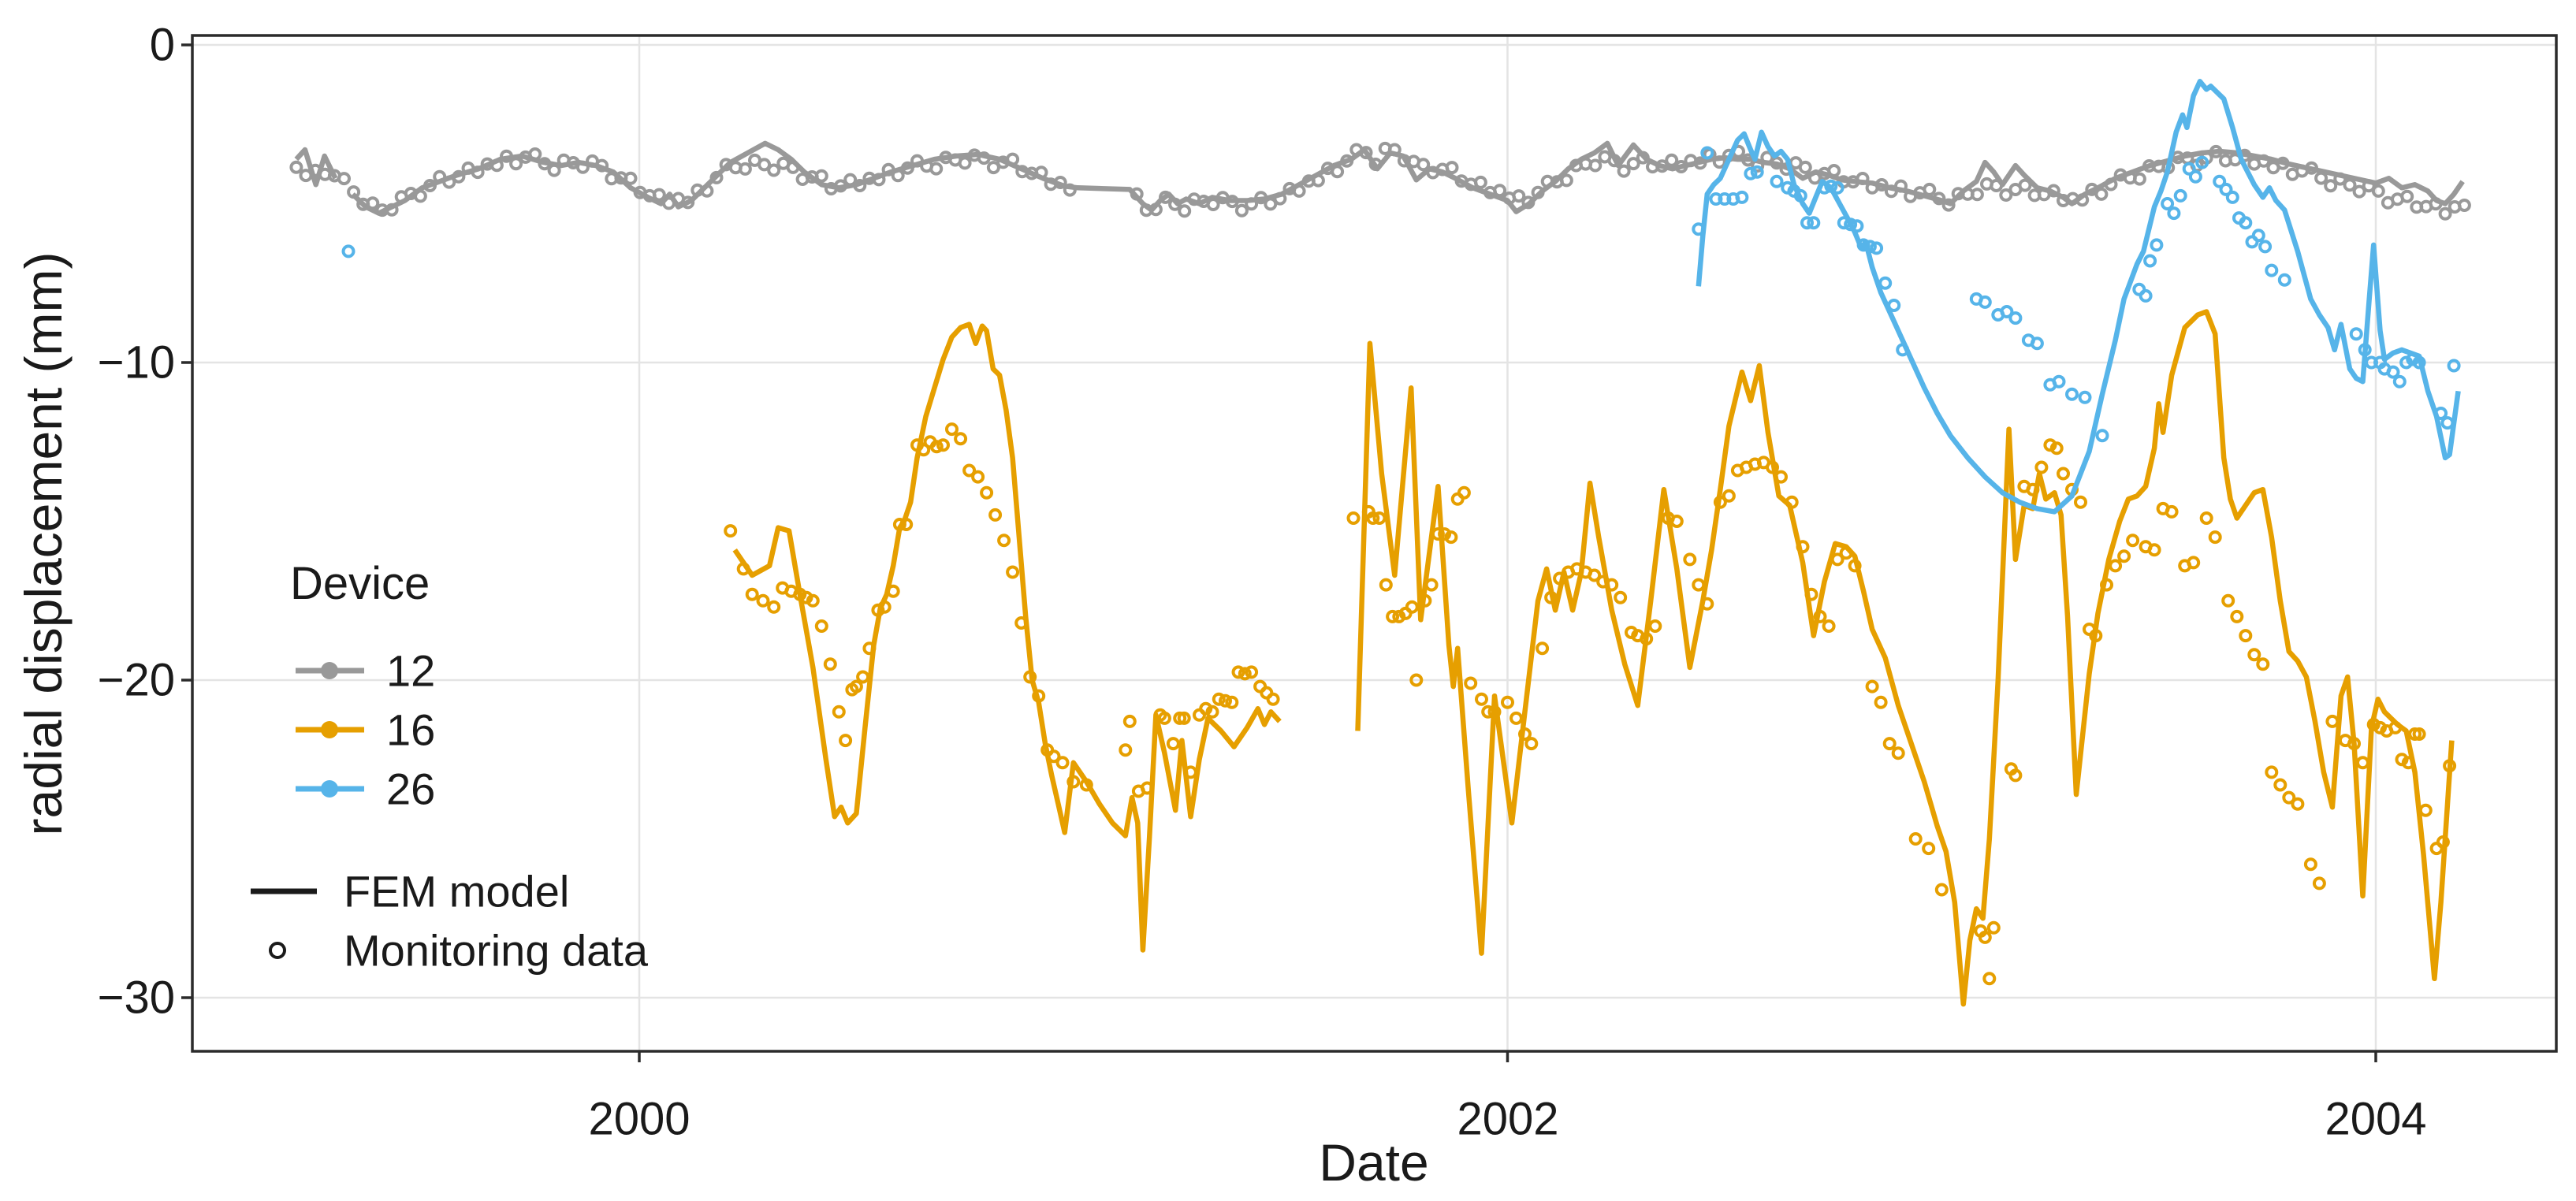 The height and width of the screenshot is (1201, 2576). I want to click on y-tick-label-20: −20, so click(136, 680).